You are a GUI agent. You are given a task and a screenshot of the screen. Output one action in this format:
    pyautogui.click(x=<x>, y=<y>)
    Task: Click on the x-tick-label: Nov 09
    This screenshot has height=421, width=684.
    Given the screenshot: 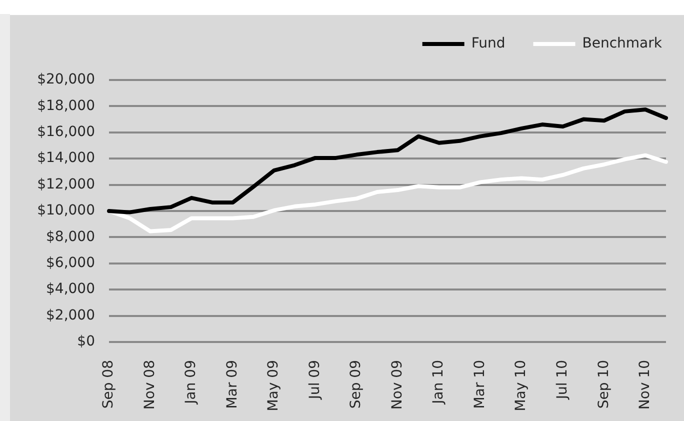 What is the action you would take?
    pyautogui.click(x=397, y=385)
    